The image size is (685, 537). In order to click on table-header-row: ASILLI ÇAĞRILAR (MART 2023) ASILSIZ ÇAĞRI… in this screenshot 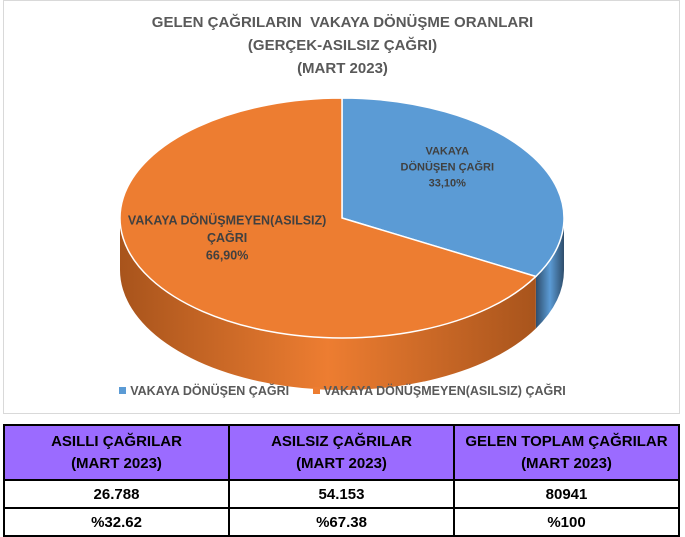, I will do `click(341, 452)`.